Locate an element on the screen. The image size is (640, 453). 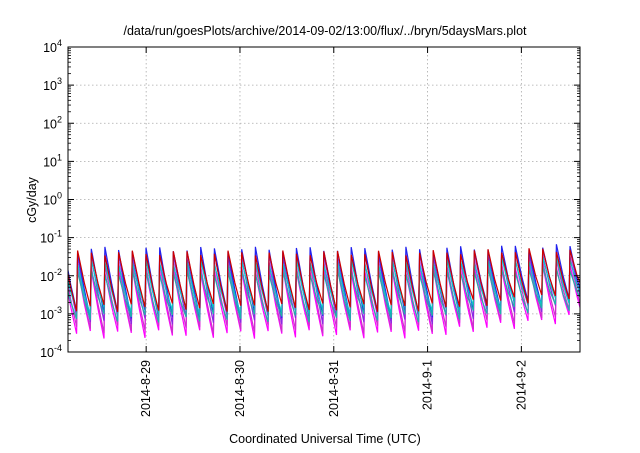
y-tick-label: 10⁴ is located at coordinates (52, 46).